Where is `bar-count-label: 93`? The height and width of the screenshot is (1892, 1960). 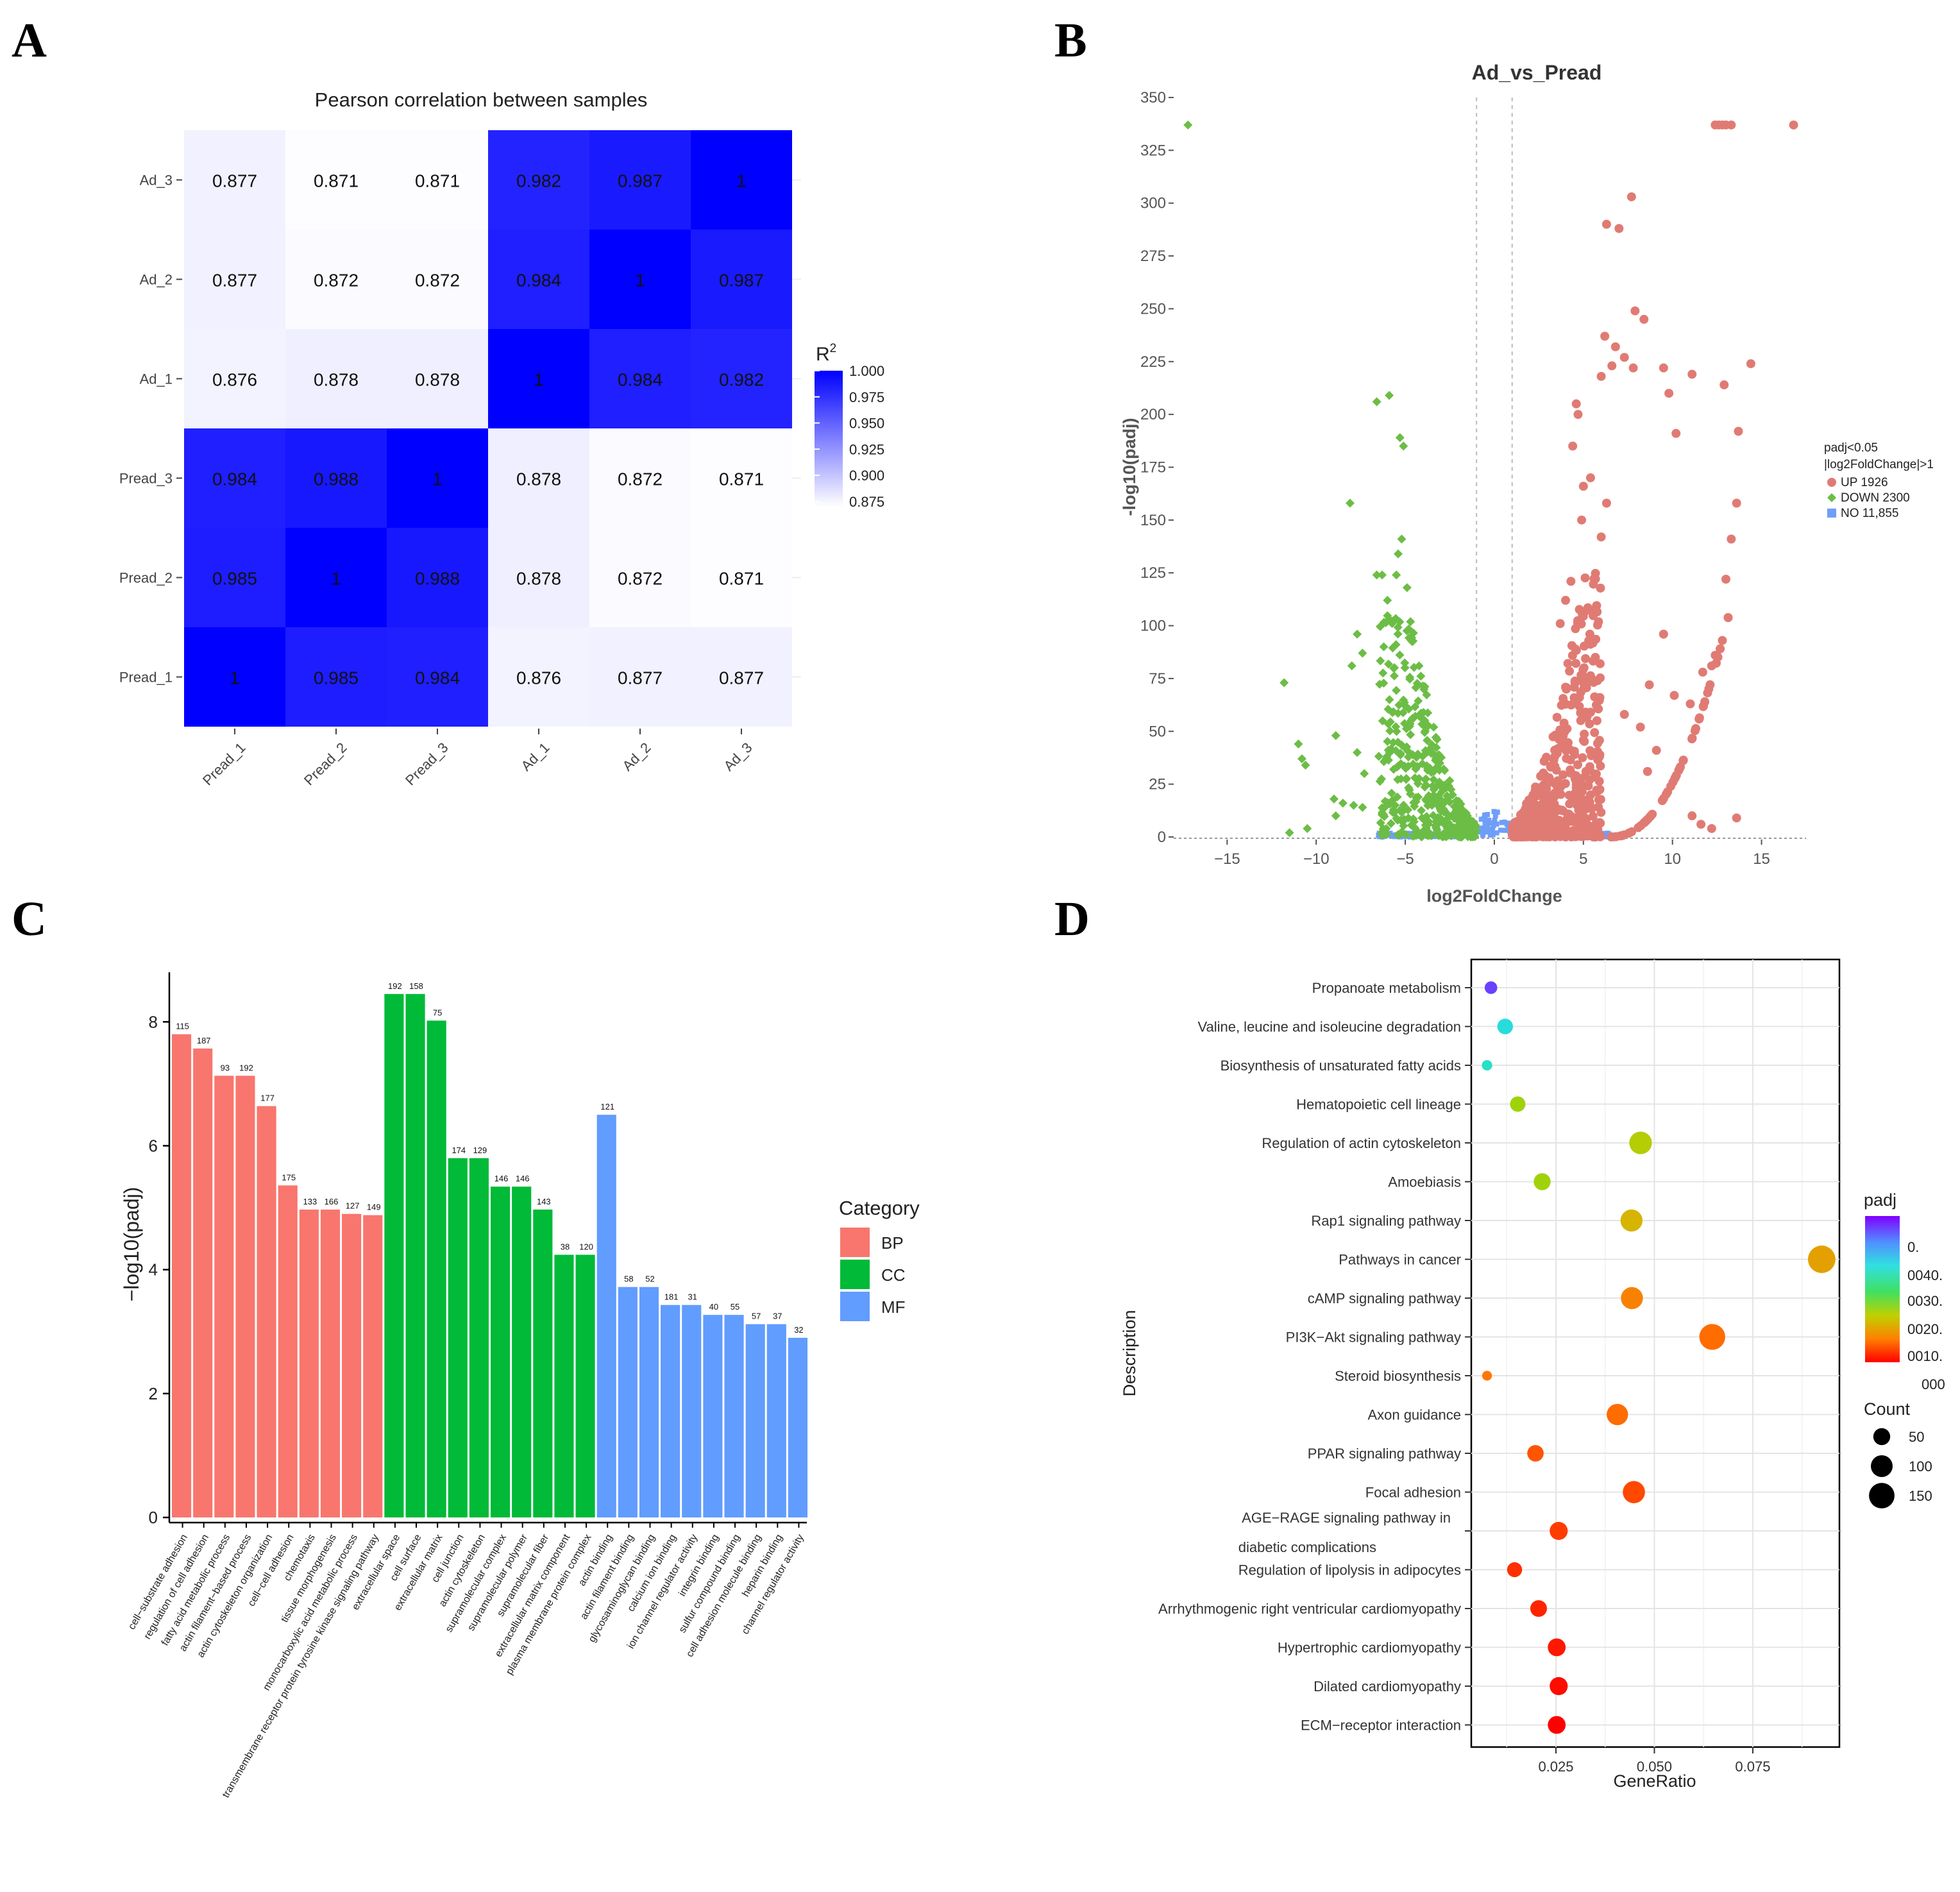 bar-count-label: 93 is located at coordinates (225, 1067).